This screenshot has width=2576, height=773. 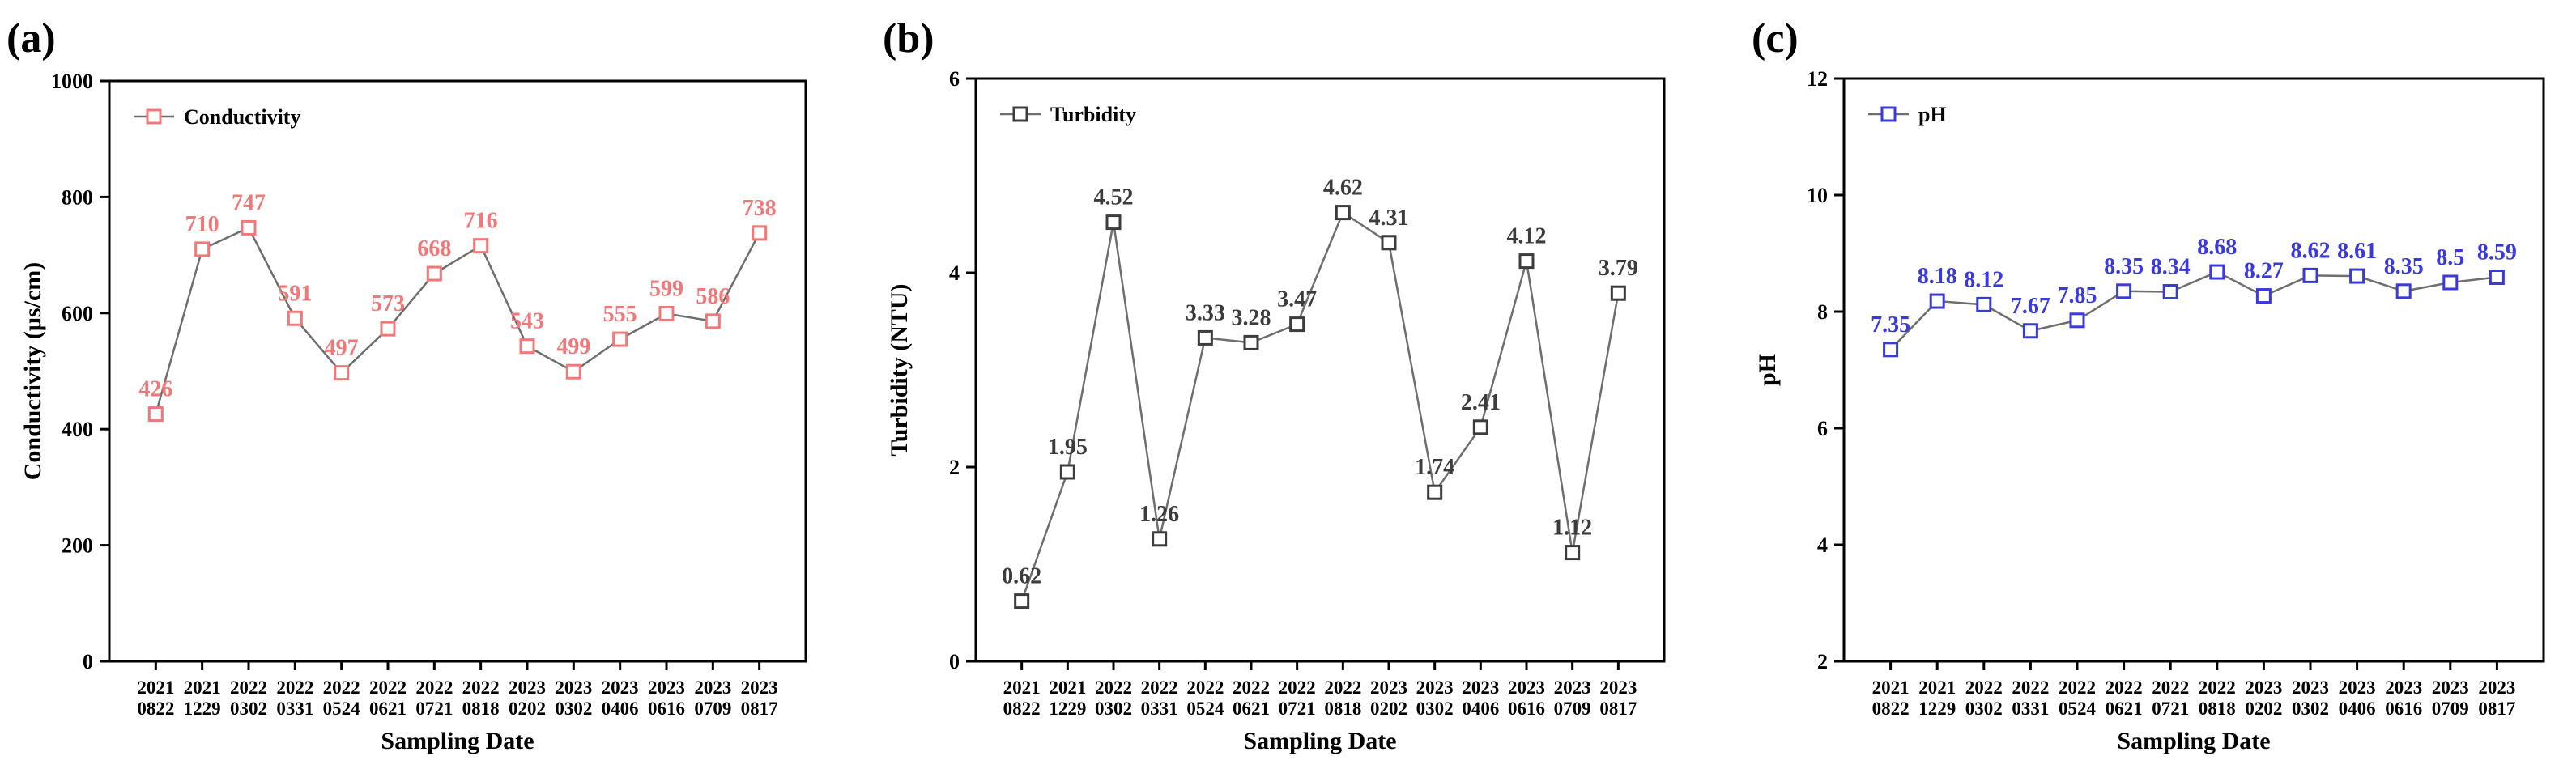 What do you see at coordinates (760, 208) in the screenshot?
I see `data-label: 738` at bounding box center [760, 208].